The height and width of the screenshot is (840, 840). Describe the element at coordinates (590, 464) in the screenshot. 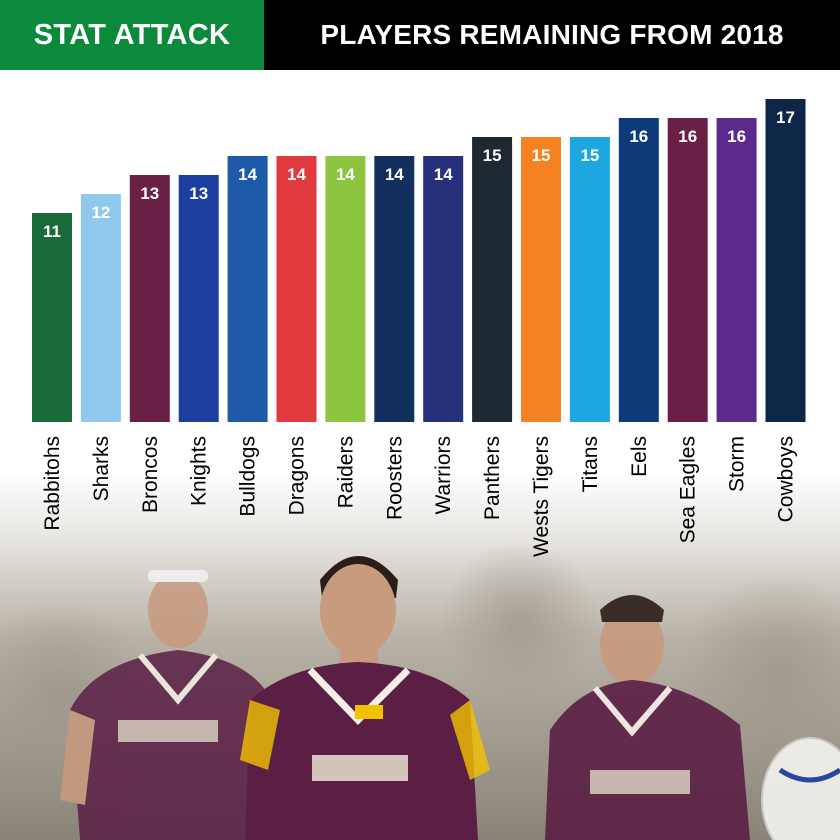

I see `category-label: Titans` at that location.